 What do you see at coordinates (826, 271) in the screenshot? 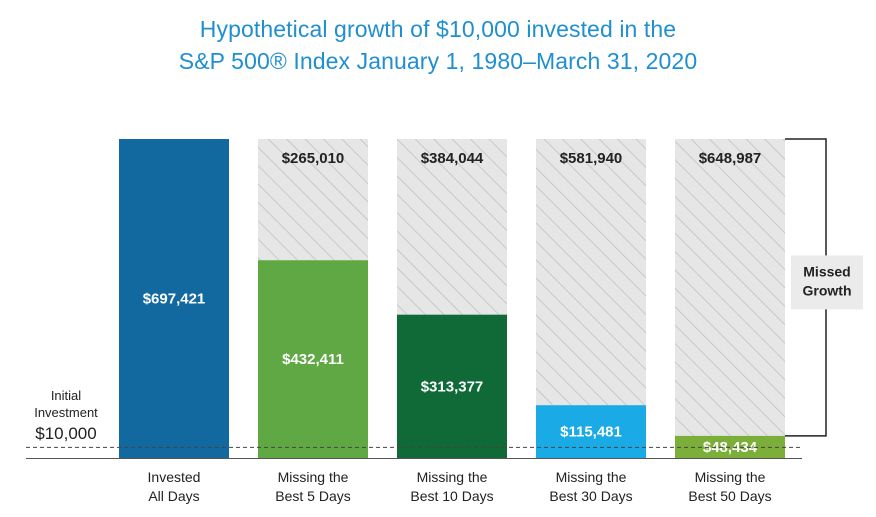
I see `missed-growth-label: Missed` at bounding box center [826, 271].